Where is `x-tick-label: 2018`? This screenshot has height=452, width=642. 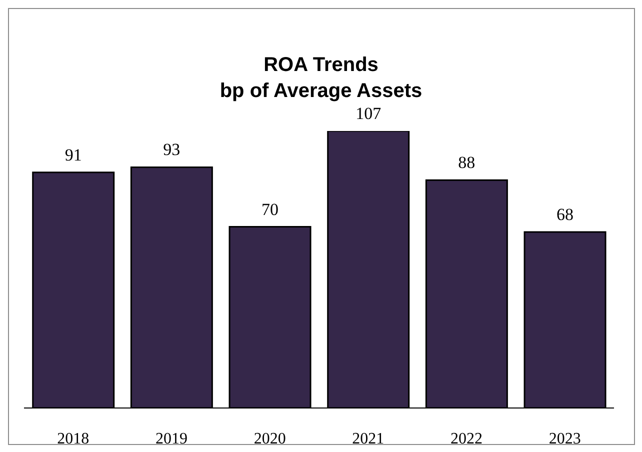
x-tick-label: 2018 is located at coordinates (73, 439).